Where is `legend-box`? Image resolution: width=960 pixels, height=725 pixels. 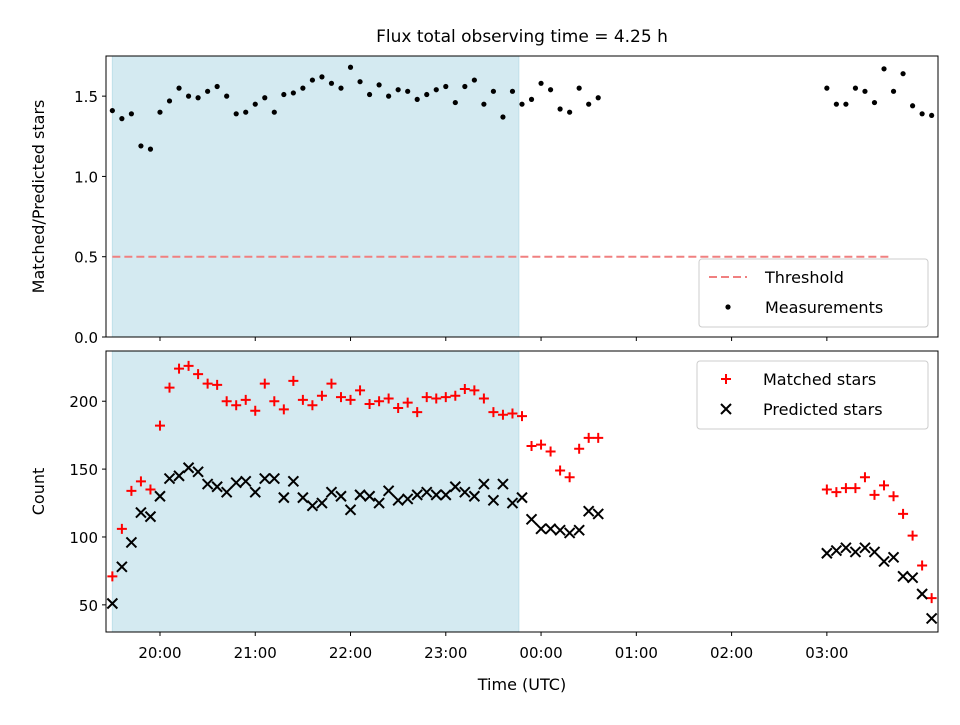
legend-box is located at coordinates (812, 395).